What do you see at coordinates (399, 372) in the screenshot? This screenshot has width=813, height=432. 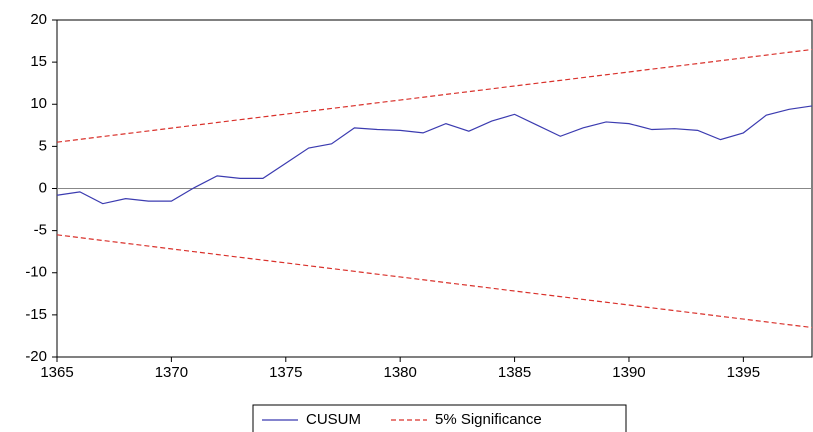 I see `x-tick-label: 1380` at bounding box center [399, 372].